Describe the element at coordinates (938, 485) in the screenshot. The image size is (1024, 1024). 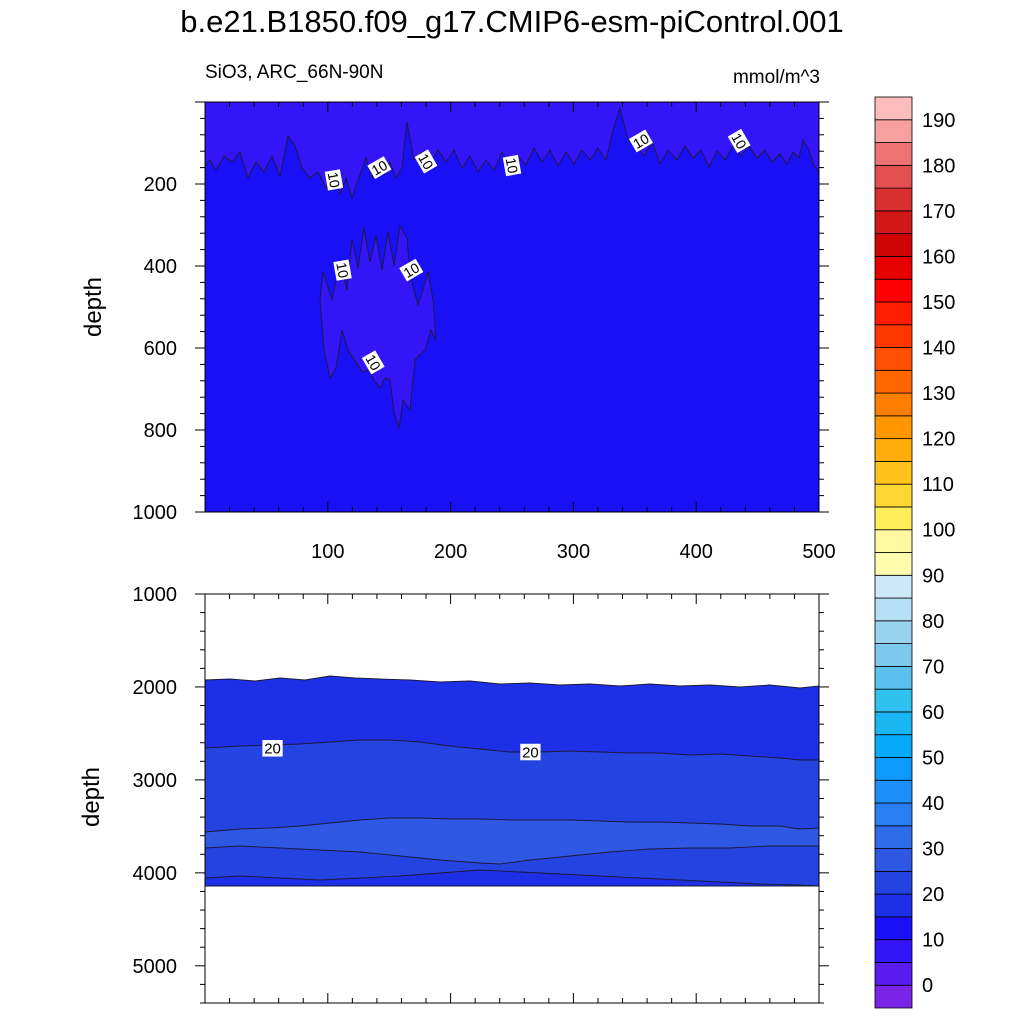
I see `colorbar-label: 110` at that location.